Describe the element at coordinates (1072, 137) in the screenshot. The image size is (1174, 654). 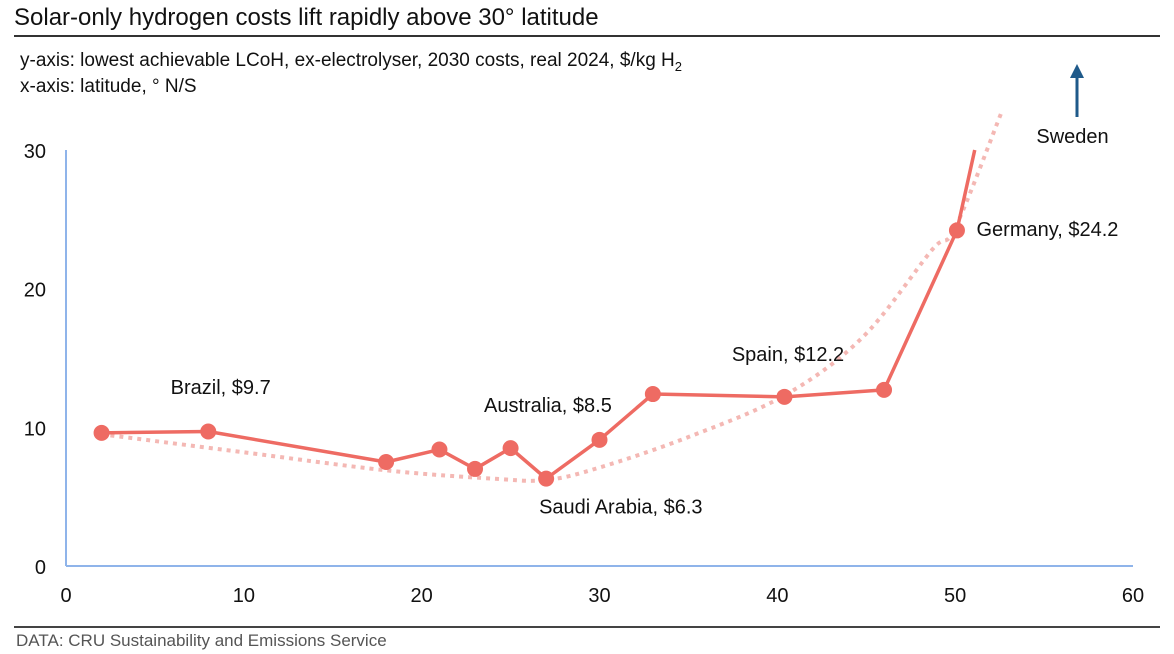
I see `data-label: Sweden` at that location.